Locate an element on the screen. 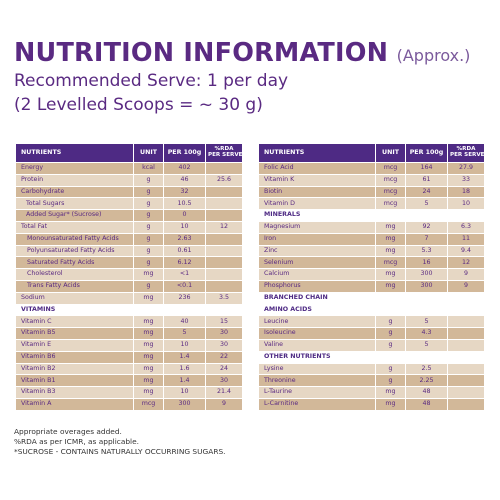 Image resolution: width=500 pixels, height=500 pixels. table-row: Vitamin B6 mg 1.4 22 is located at coordinates (129, 357).